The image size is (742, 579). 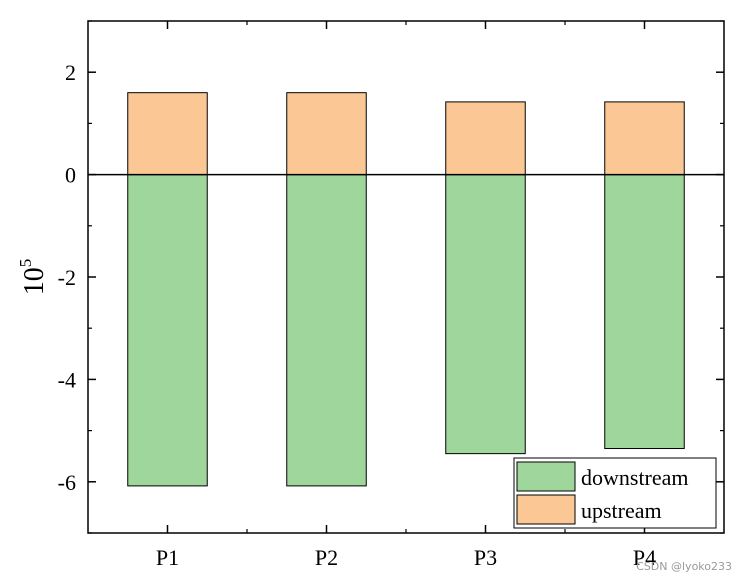 What do you see at coordinates (67, 379) in the screenshot?
I see `y-tick-label: -4` at bounding box center [67, 379].